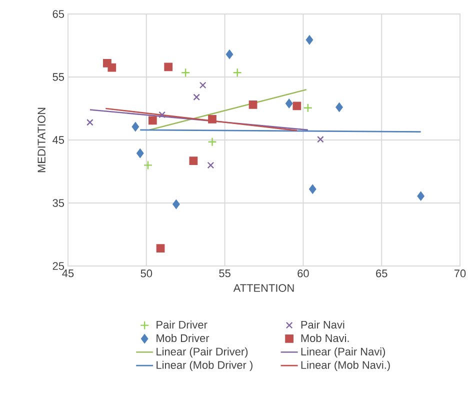  Describe the element at coordinates (58, 203) in the screenshot. I see `y-tick-label: 35` at that location.